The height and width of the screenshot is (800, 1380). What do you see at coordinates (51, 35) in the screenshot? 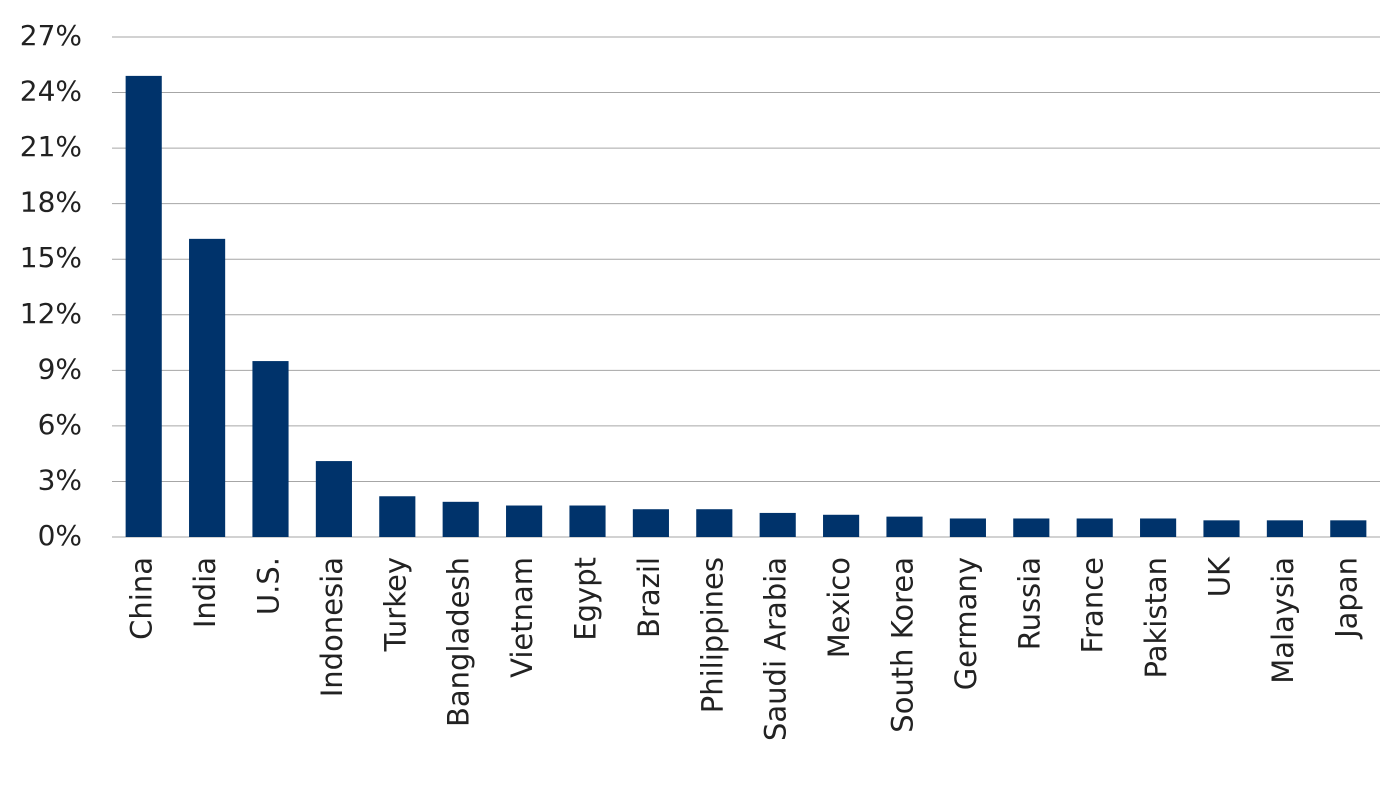
I see `y-tick-label: 27%` at bounding box center [51, 35].